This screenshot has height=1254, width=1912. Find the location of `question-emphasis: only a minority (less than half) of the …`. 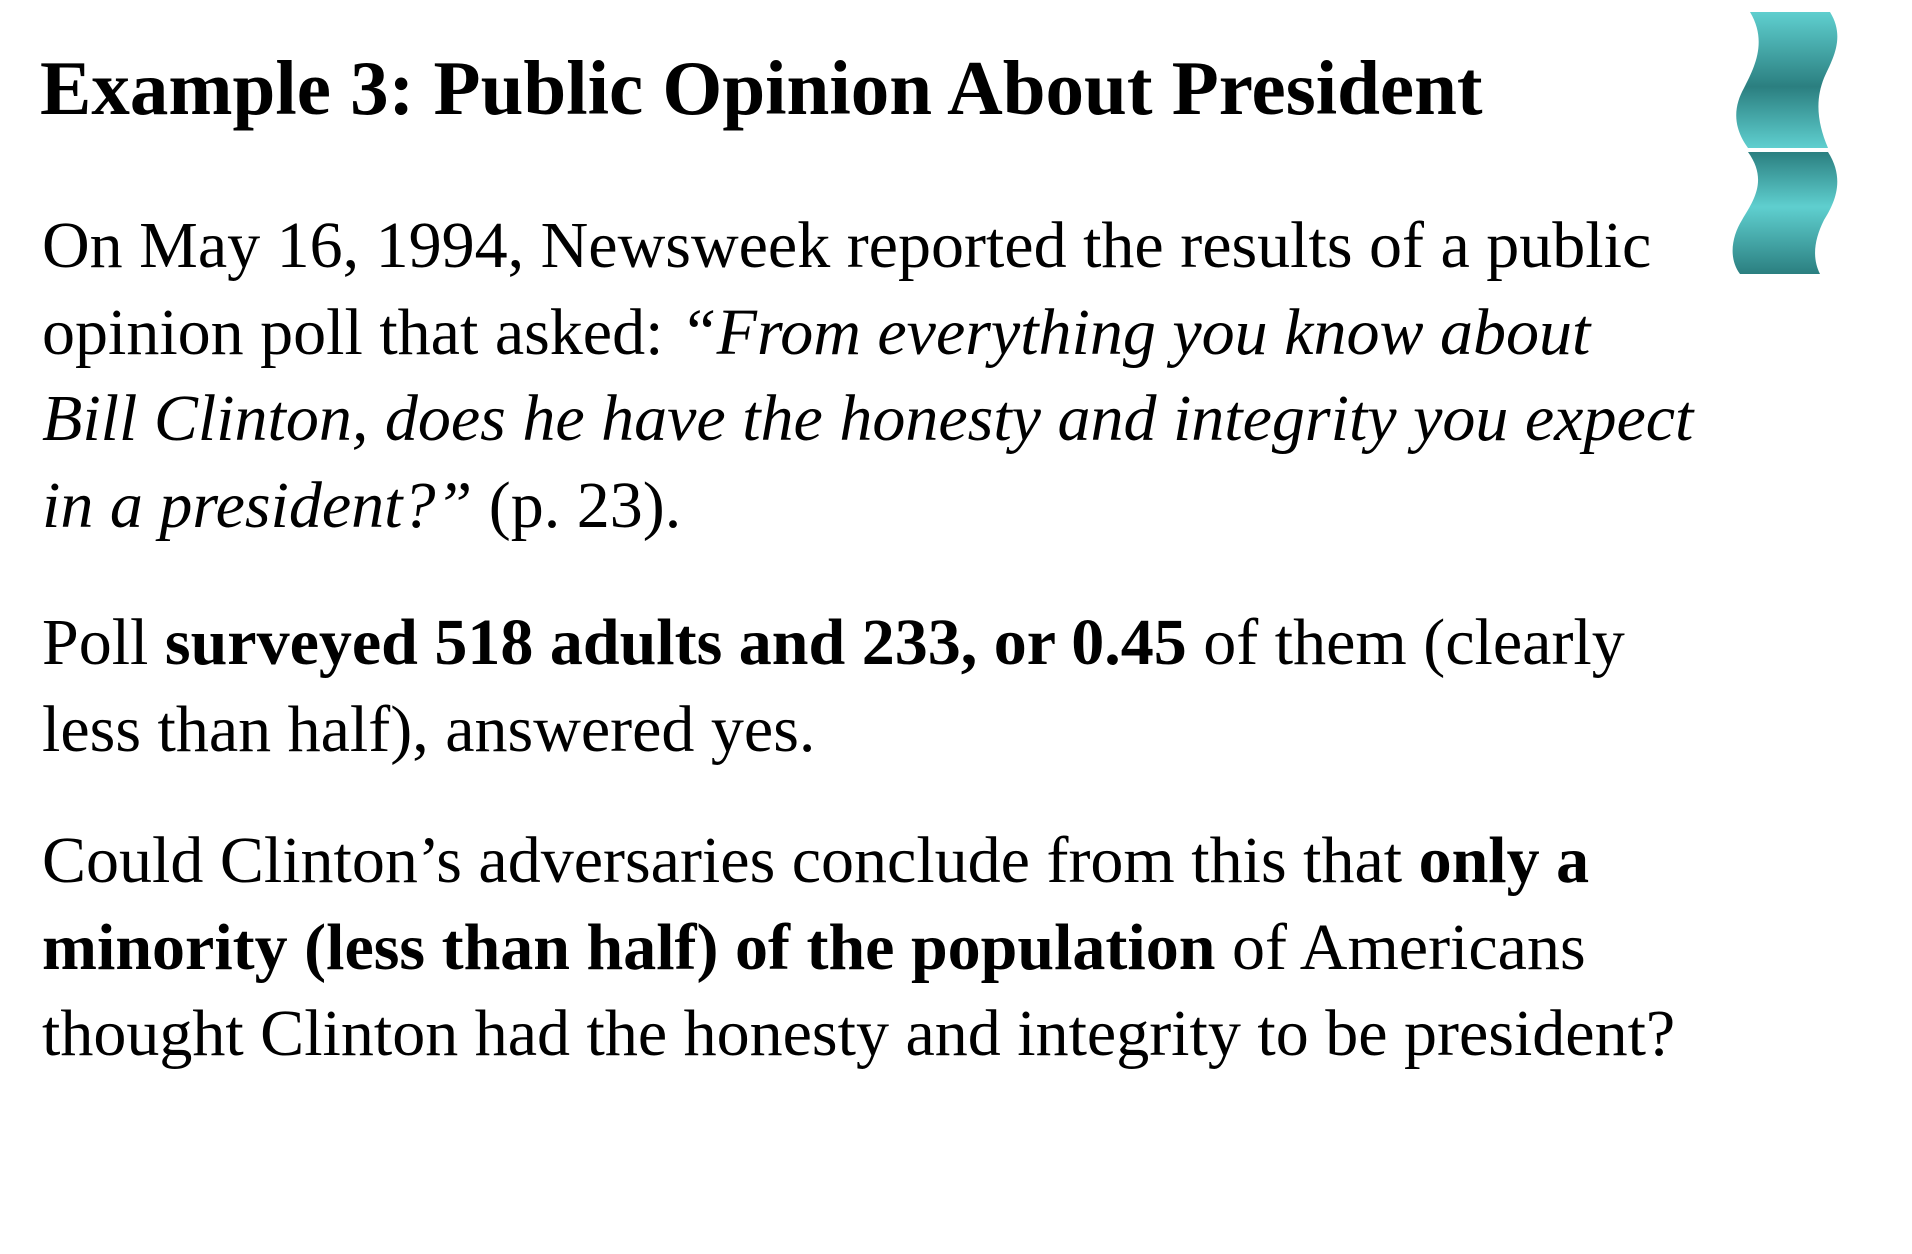

question-emphasis: only a minority (less than half) of the … is located at coordinates (816, 904).